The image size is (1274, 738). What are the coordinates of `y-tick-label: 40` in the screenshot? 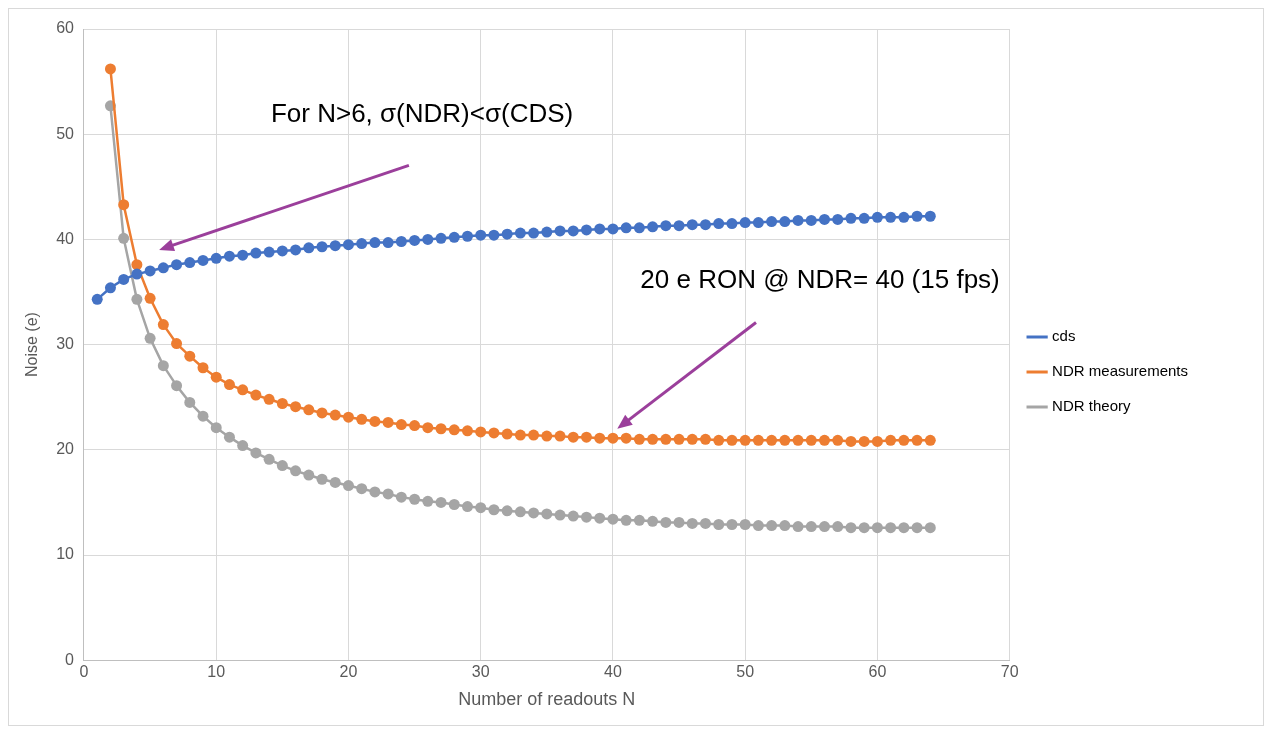 It's located at (65, 238).